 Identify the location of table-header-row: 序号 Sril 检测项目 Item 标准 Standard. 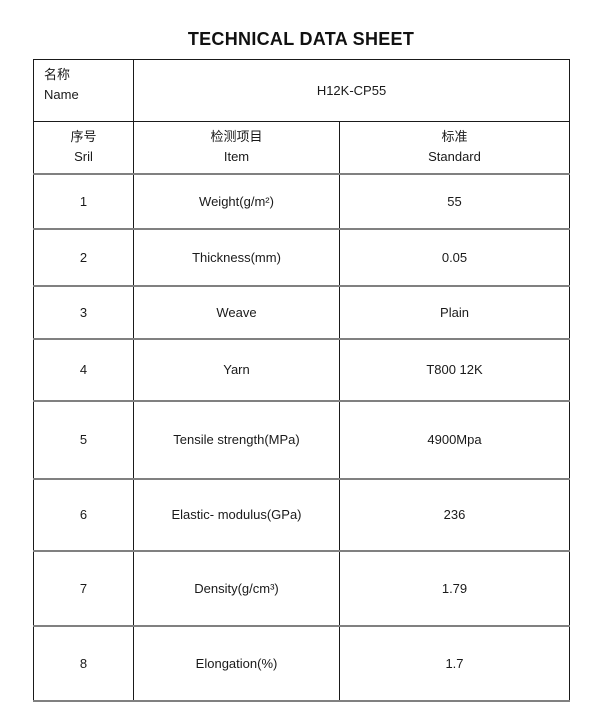
(301, 148).